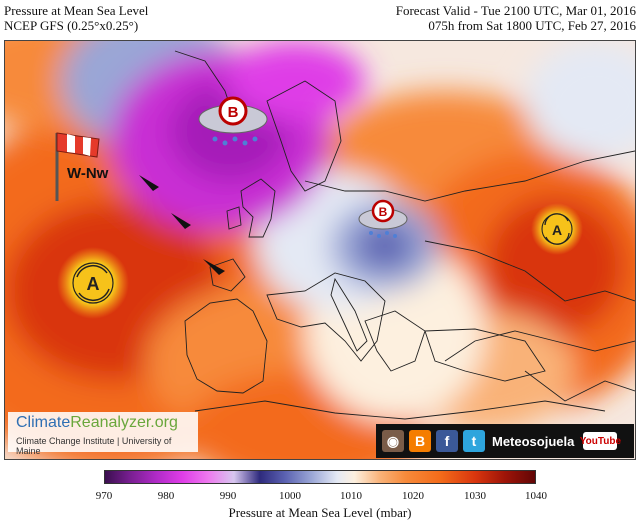  Describe the element at coordinates (393, 441) in the screenshot. I see `instagram-icon: ◉` at that location.